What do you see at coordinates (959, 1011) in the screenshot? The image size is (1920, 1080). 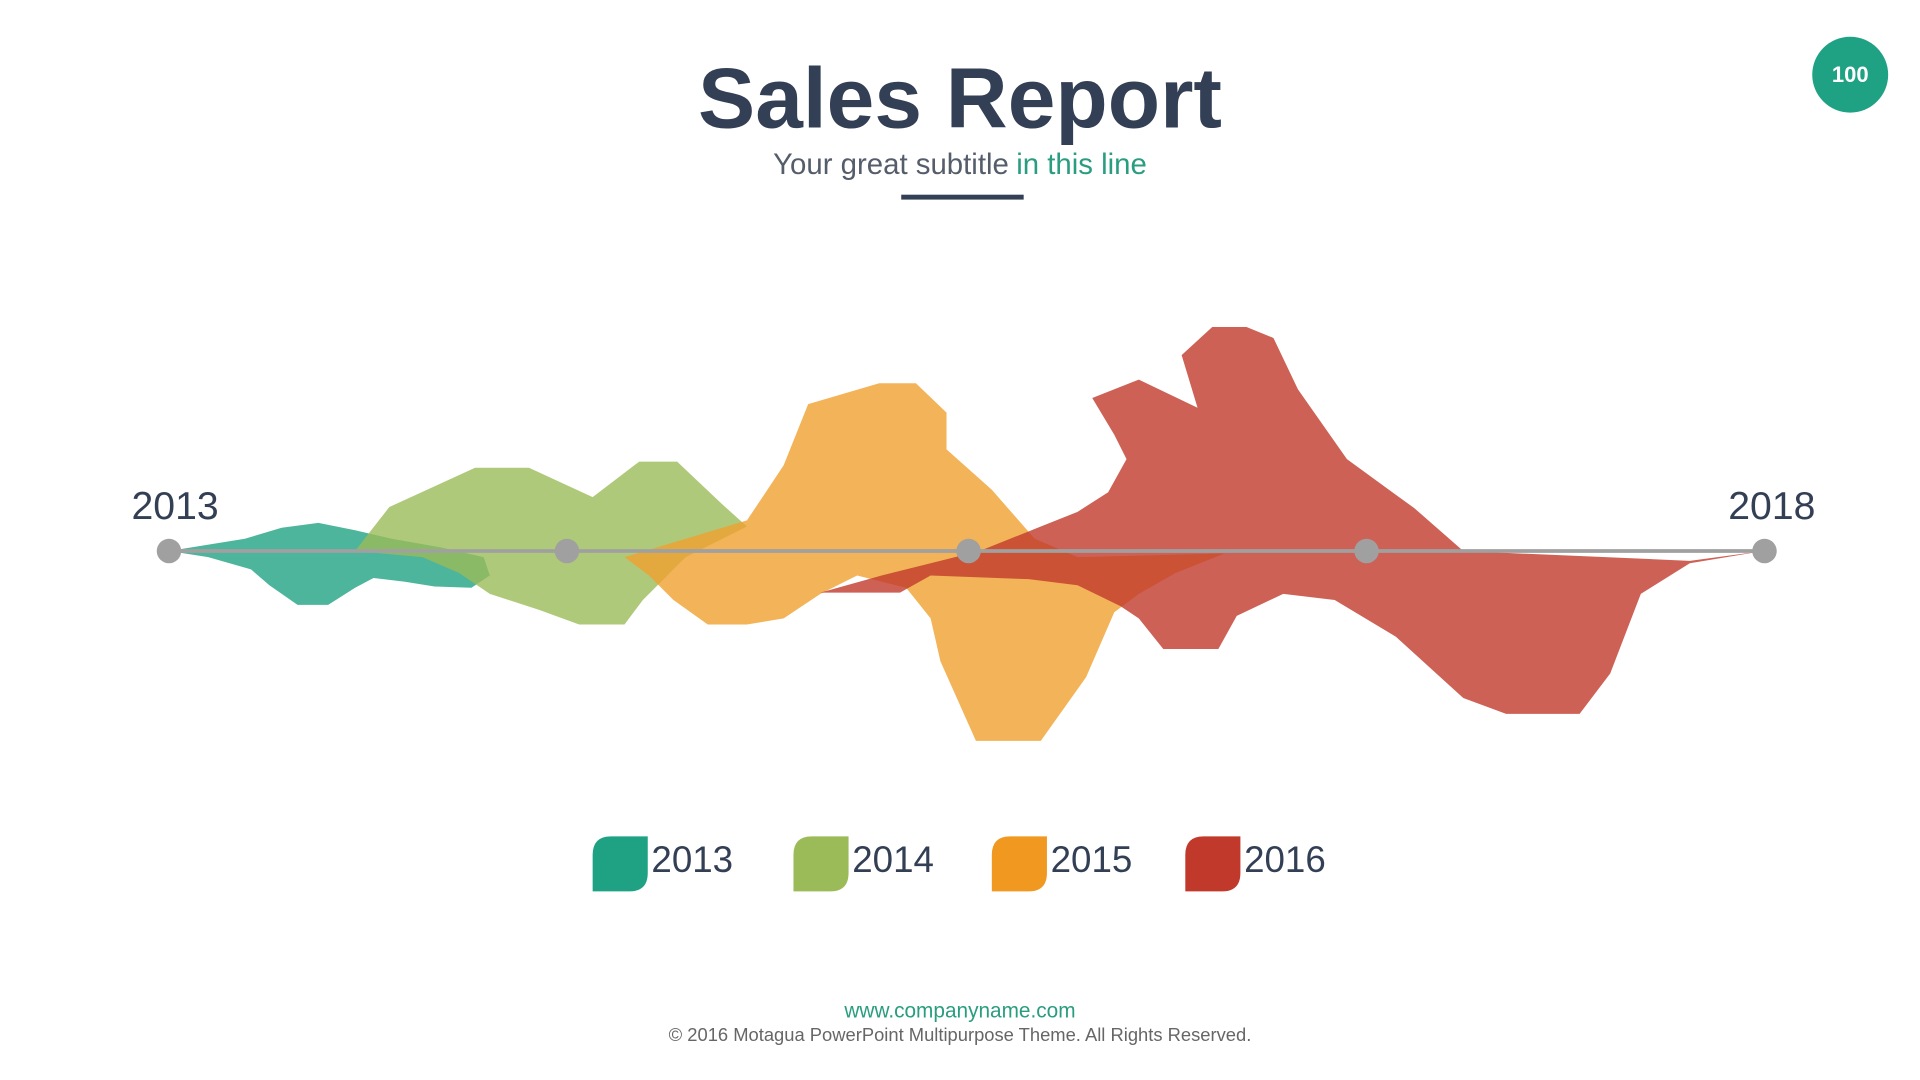 I see `footer-url: www.companyname.com` at bounding box center [959, 1011].